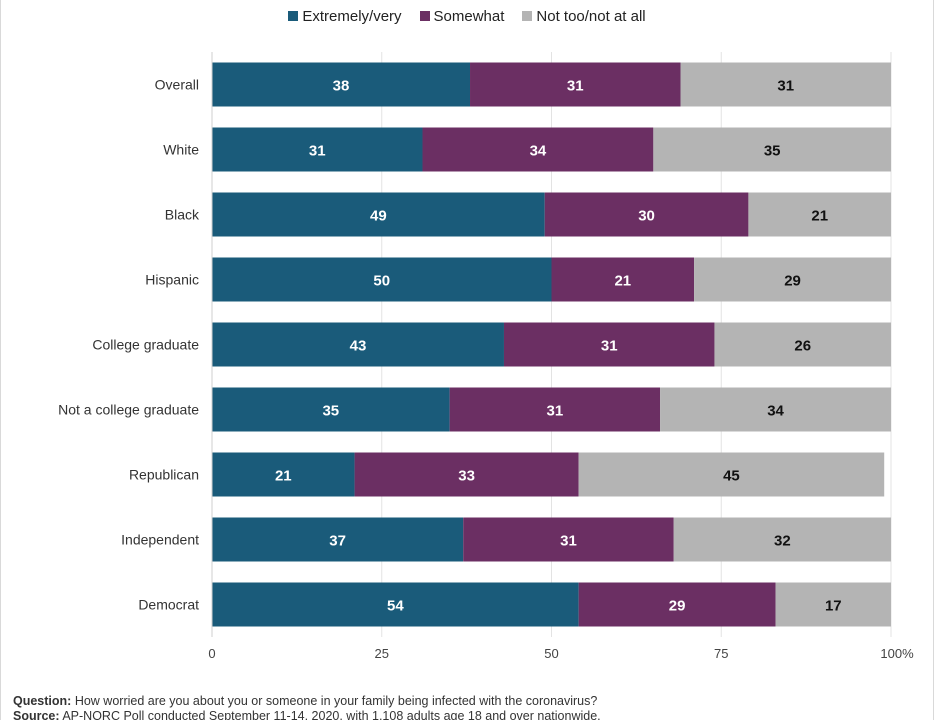  I want to click on category-label: Hispanic, so click(172, 280).